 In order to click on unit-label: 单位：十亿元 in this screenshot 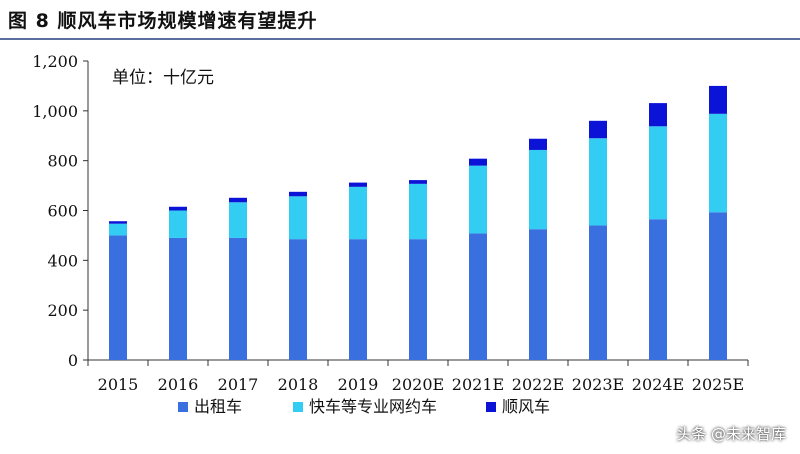, I will do `click(163, 78)`.